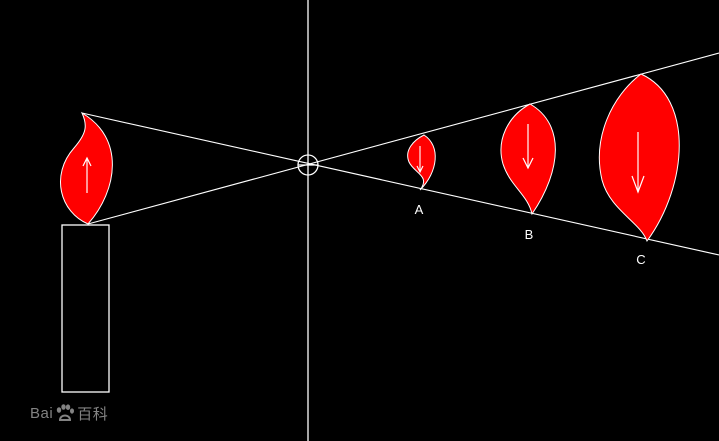 The height and width of the screenshot is (441, 719). I want to click on image-arrowhead-a, so click(420, 169).